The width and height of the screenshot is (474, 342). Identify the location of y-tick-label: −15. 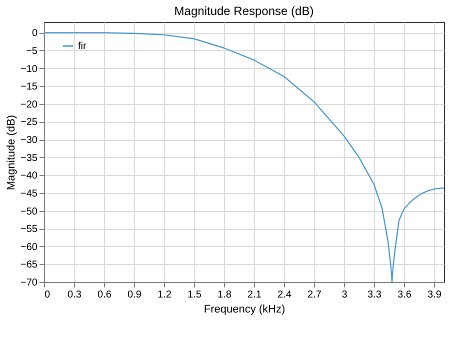
(29, 87).